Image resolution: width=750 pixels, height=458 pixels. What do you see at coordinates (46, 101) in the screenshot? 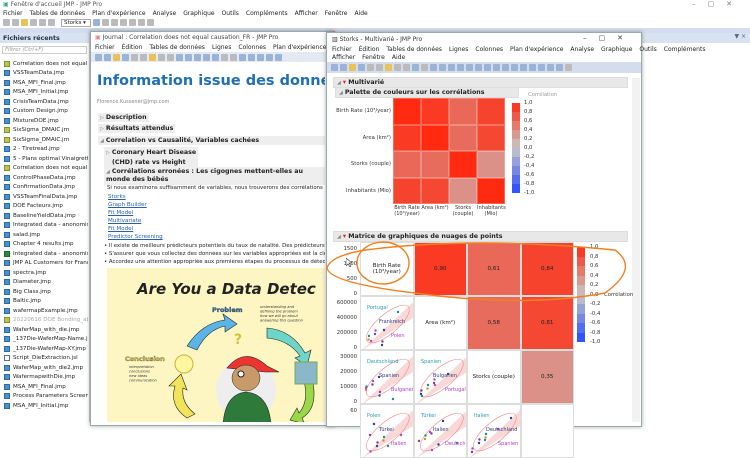
I see `recent-file-item: CrisisTeamData.jmp` at bounding box center [46, 101].